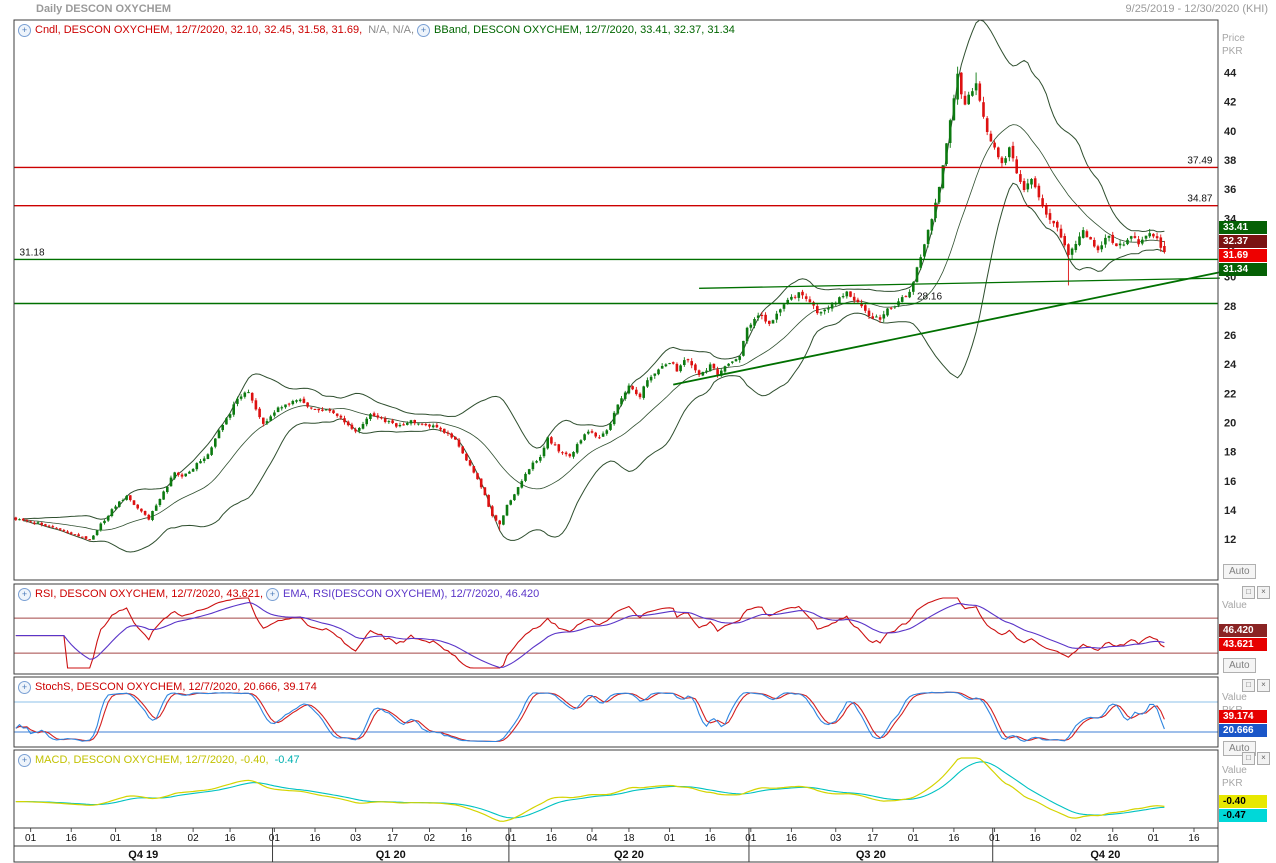 This screenshot has width=1276, height=863. I want to click on rsi-legend-text: RSI, DESCON OXYCHEM, 12/7/2020, 43.621,, so click(149, 594).